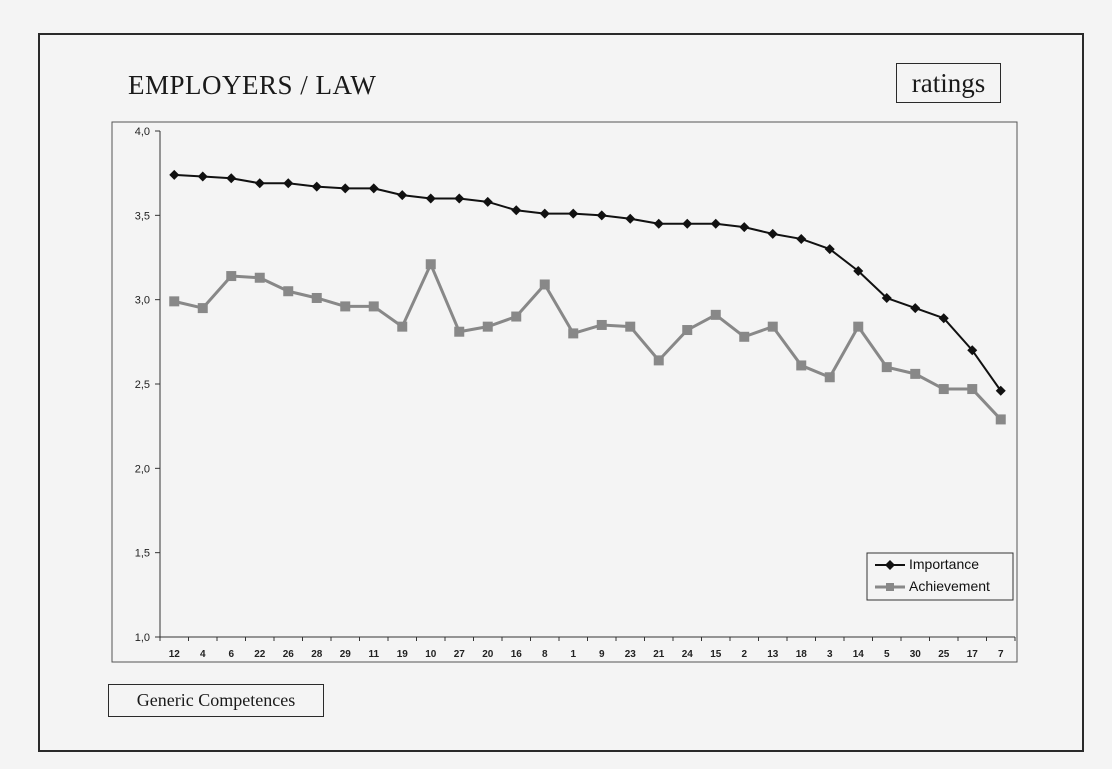  Describe the element at coordinates (688, 654) in the screenshot. I see `x-tick-label: 24` at that location.